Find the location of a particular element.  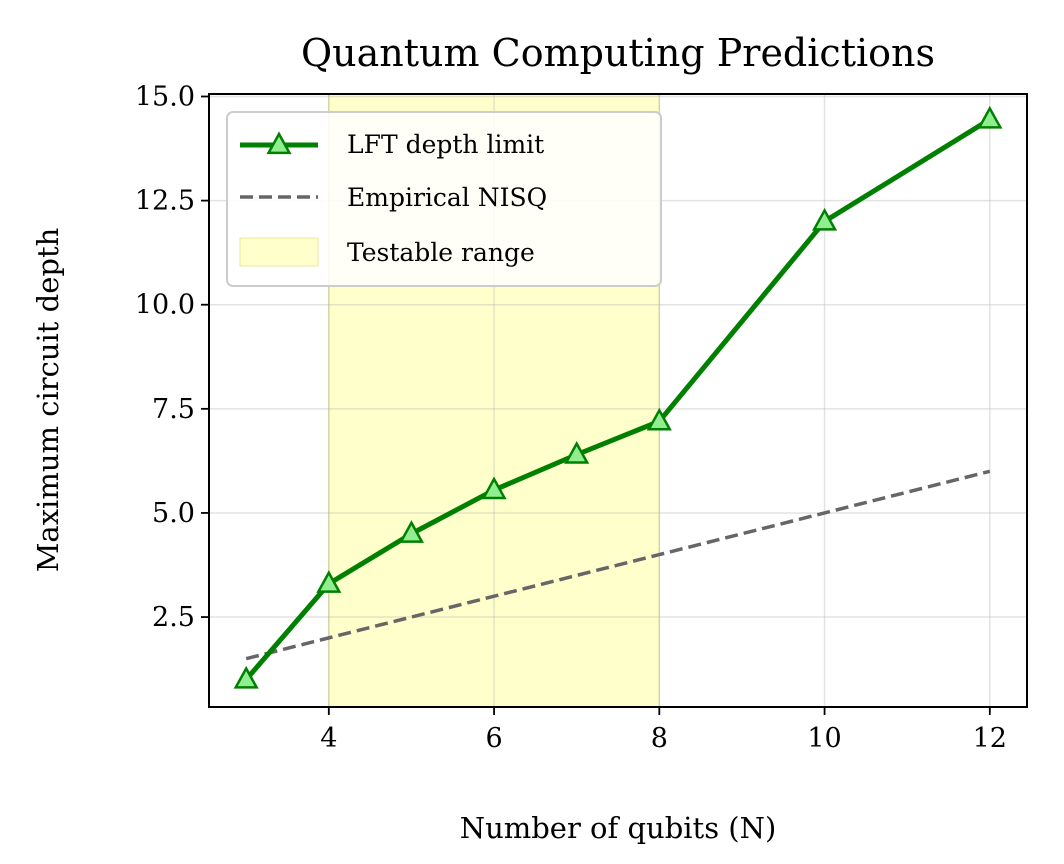

chart-title: Quantum Computing Predictions is located at coordinates (618, 53).